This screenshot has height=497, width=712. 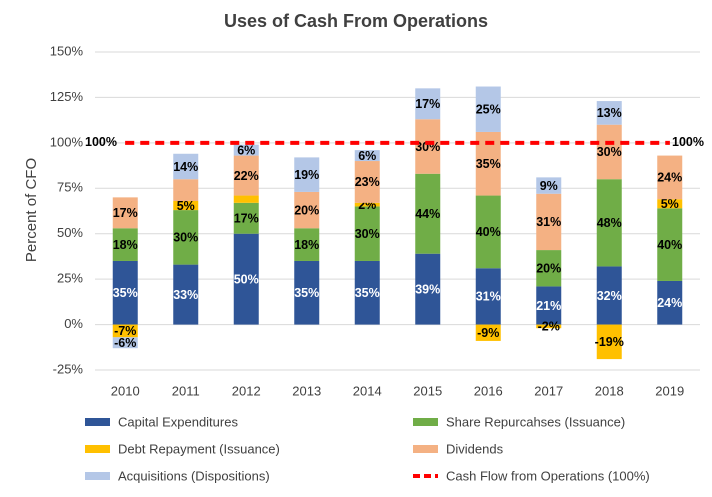 I want to click on data-label: 40%, so click(x=488, y=232).